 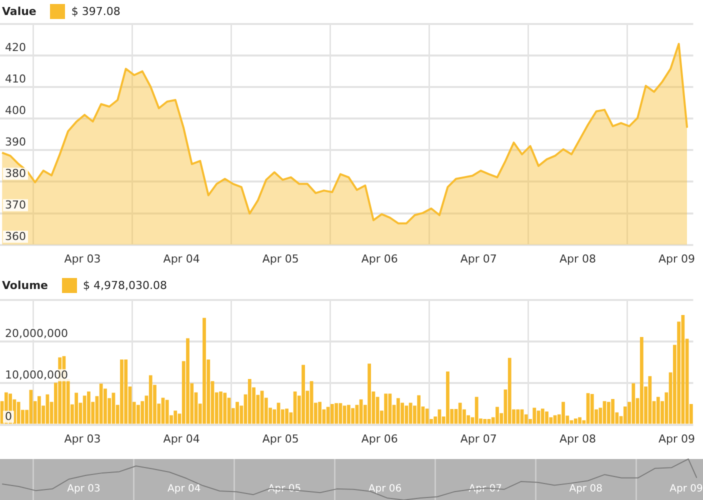 I want to click on y-tick-label: 380, so click(x=15, y=173).